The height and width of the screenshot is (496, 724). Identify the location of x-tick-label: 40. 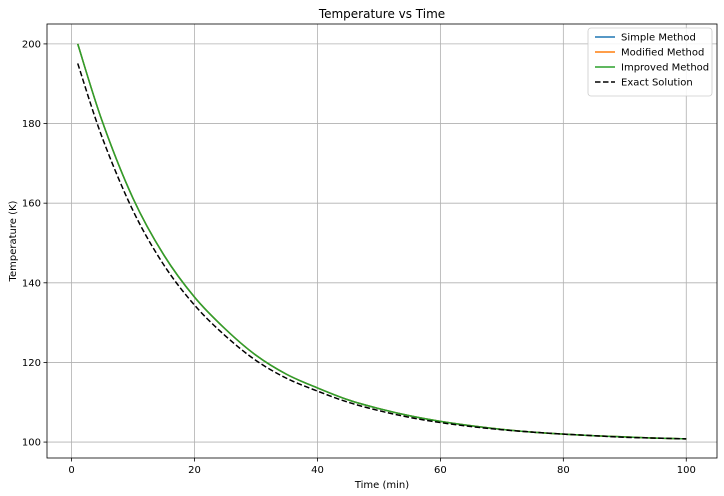
(317, 470).